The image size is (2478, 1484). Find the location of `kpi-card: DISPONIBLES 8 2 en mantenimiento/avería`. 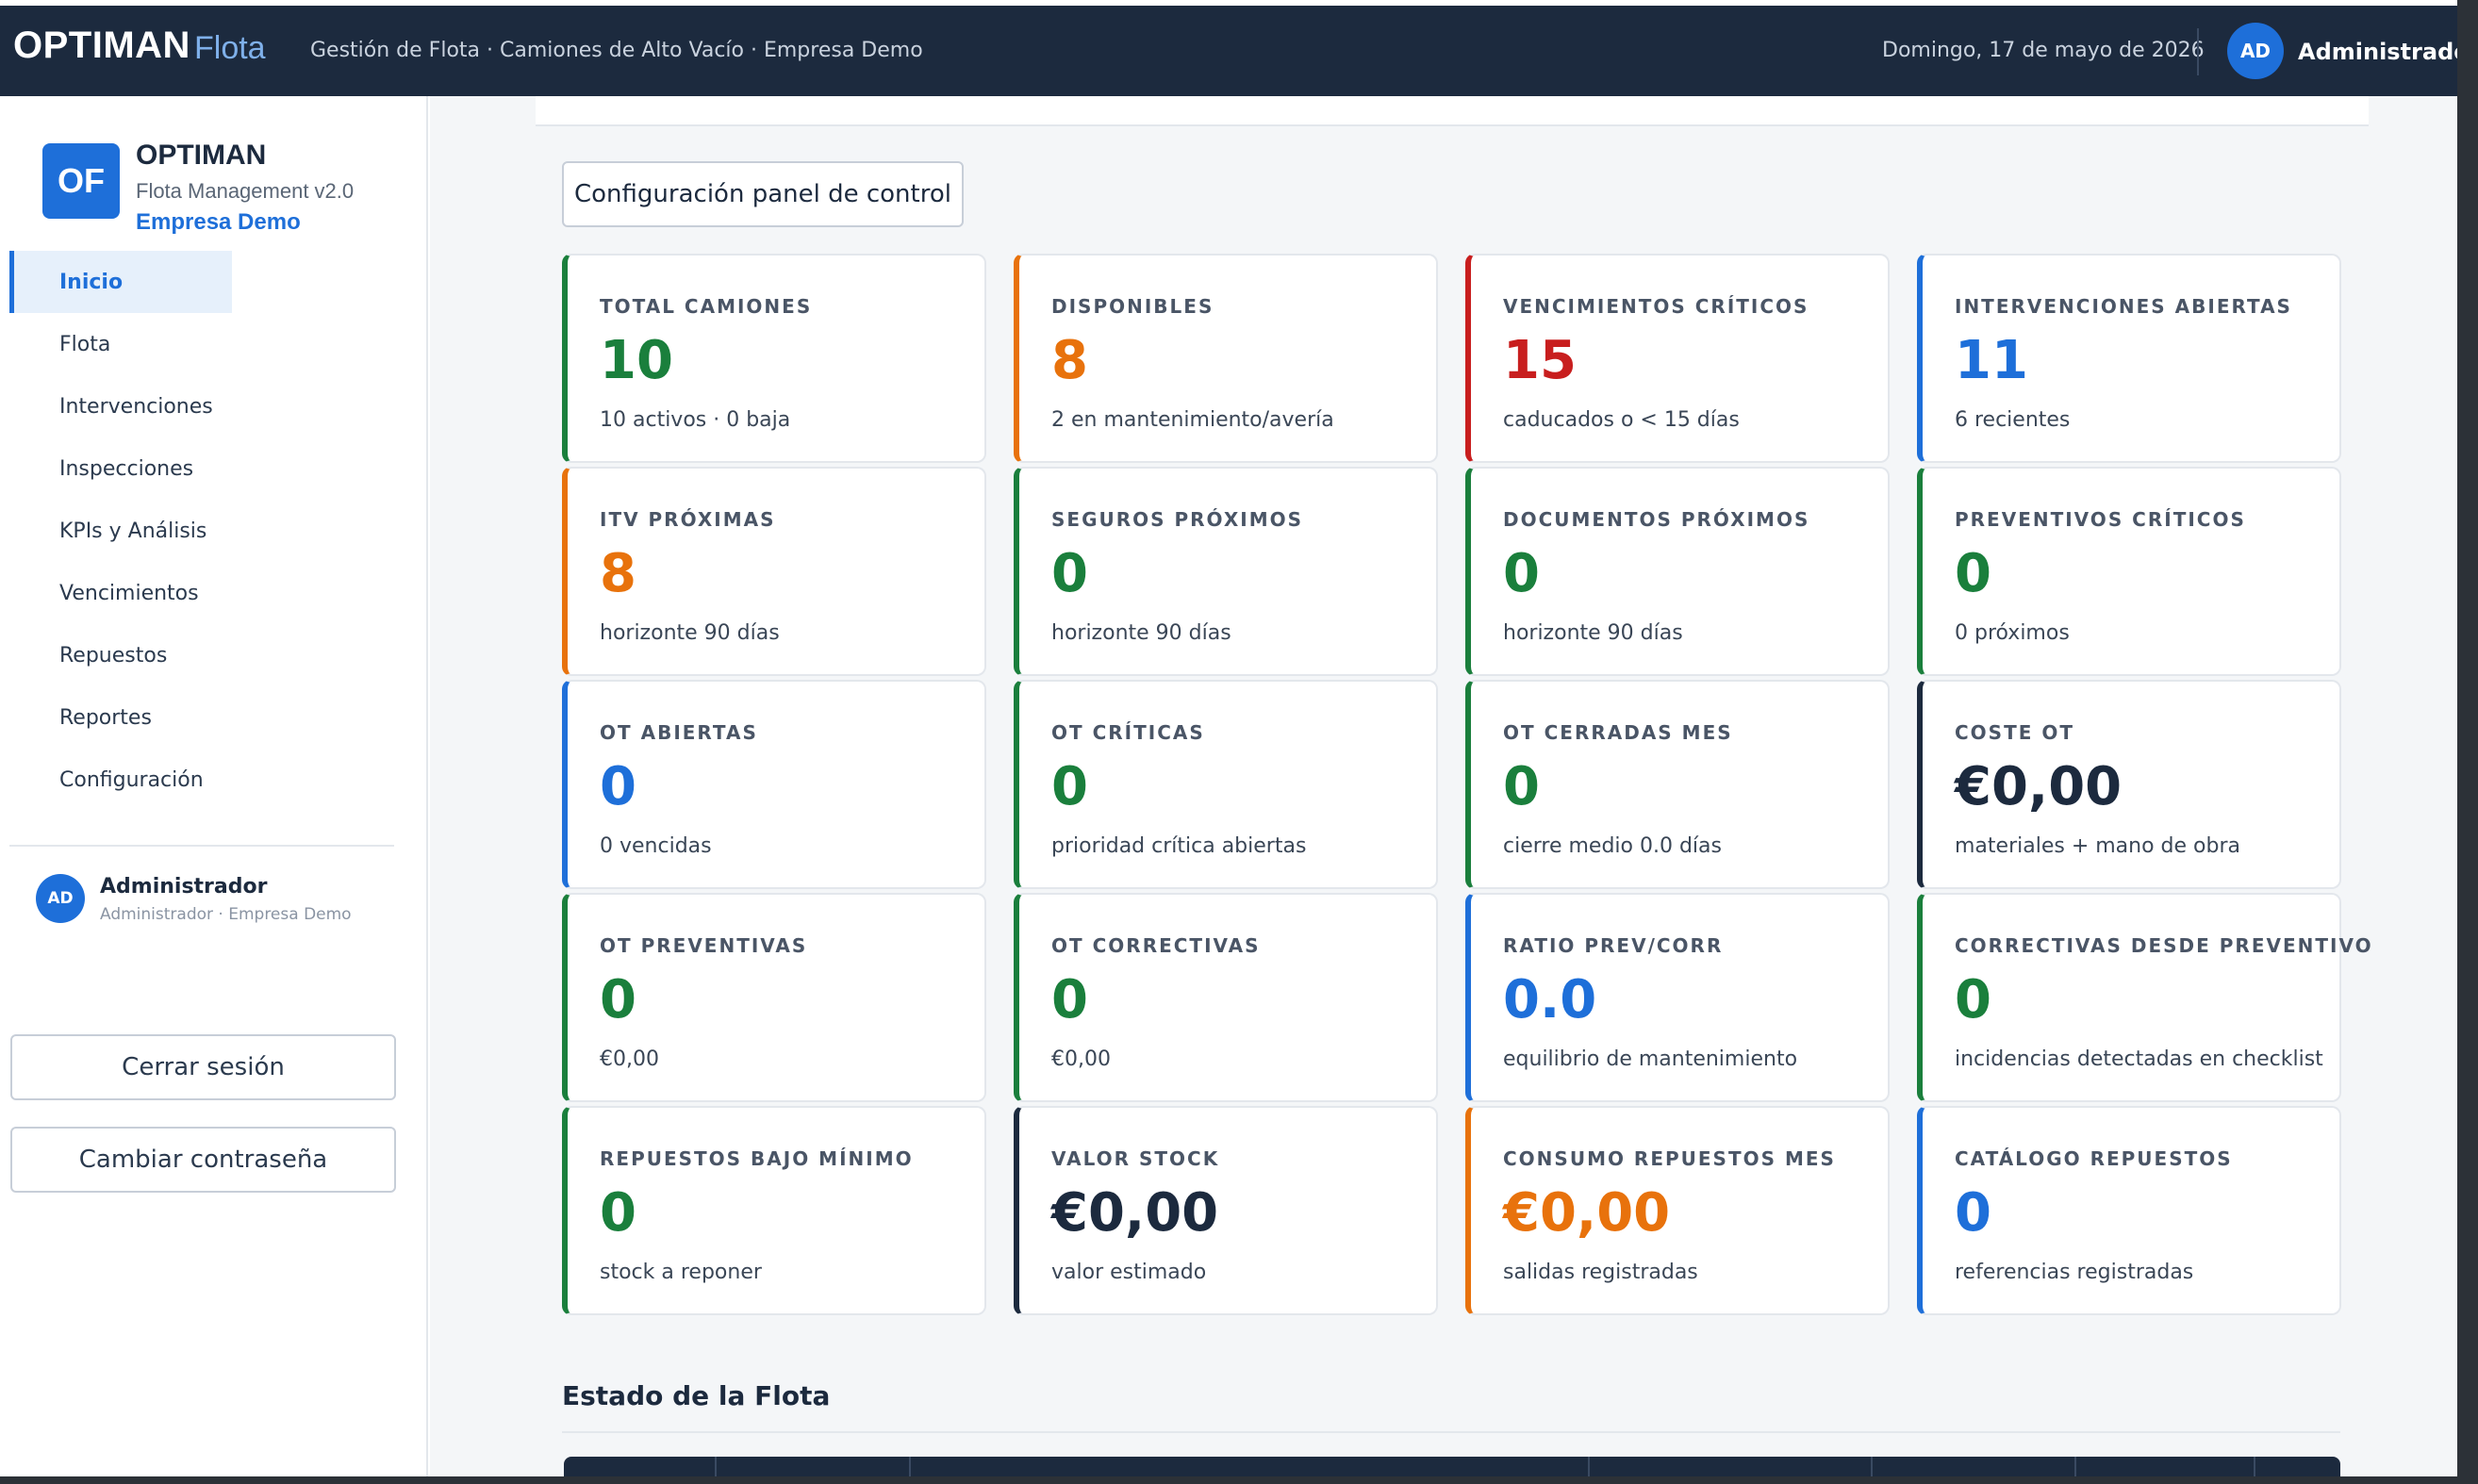

kpi-card: DISPONIBLES 8 2 en mantenimiento/avería is located at coordinates (1226, 358).